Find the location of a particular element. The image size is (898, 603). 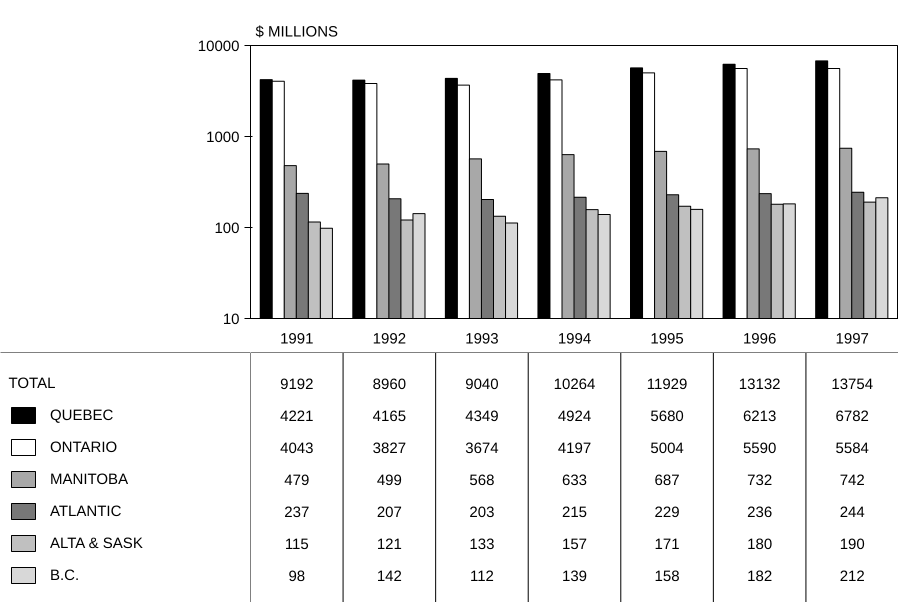

legend-label: MANITOBA is located at coordinates (89, 479).